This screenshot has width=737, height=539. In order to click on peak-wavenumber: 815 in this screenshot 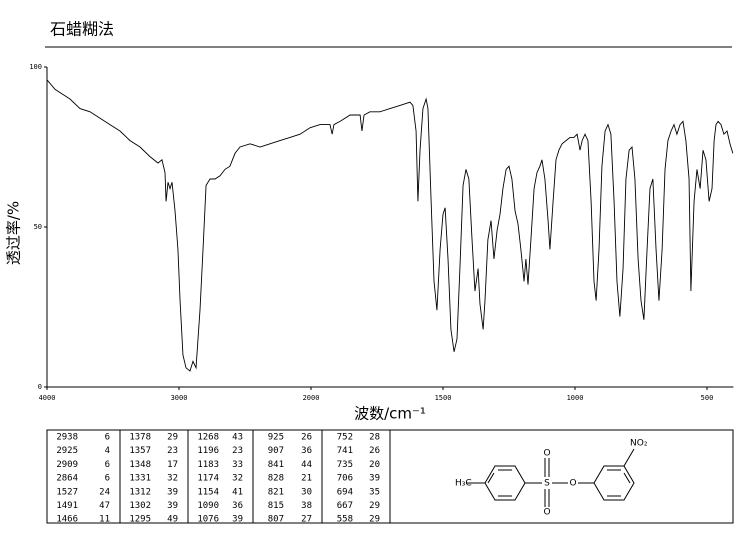, I will do `click(276, 506)`.